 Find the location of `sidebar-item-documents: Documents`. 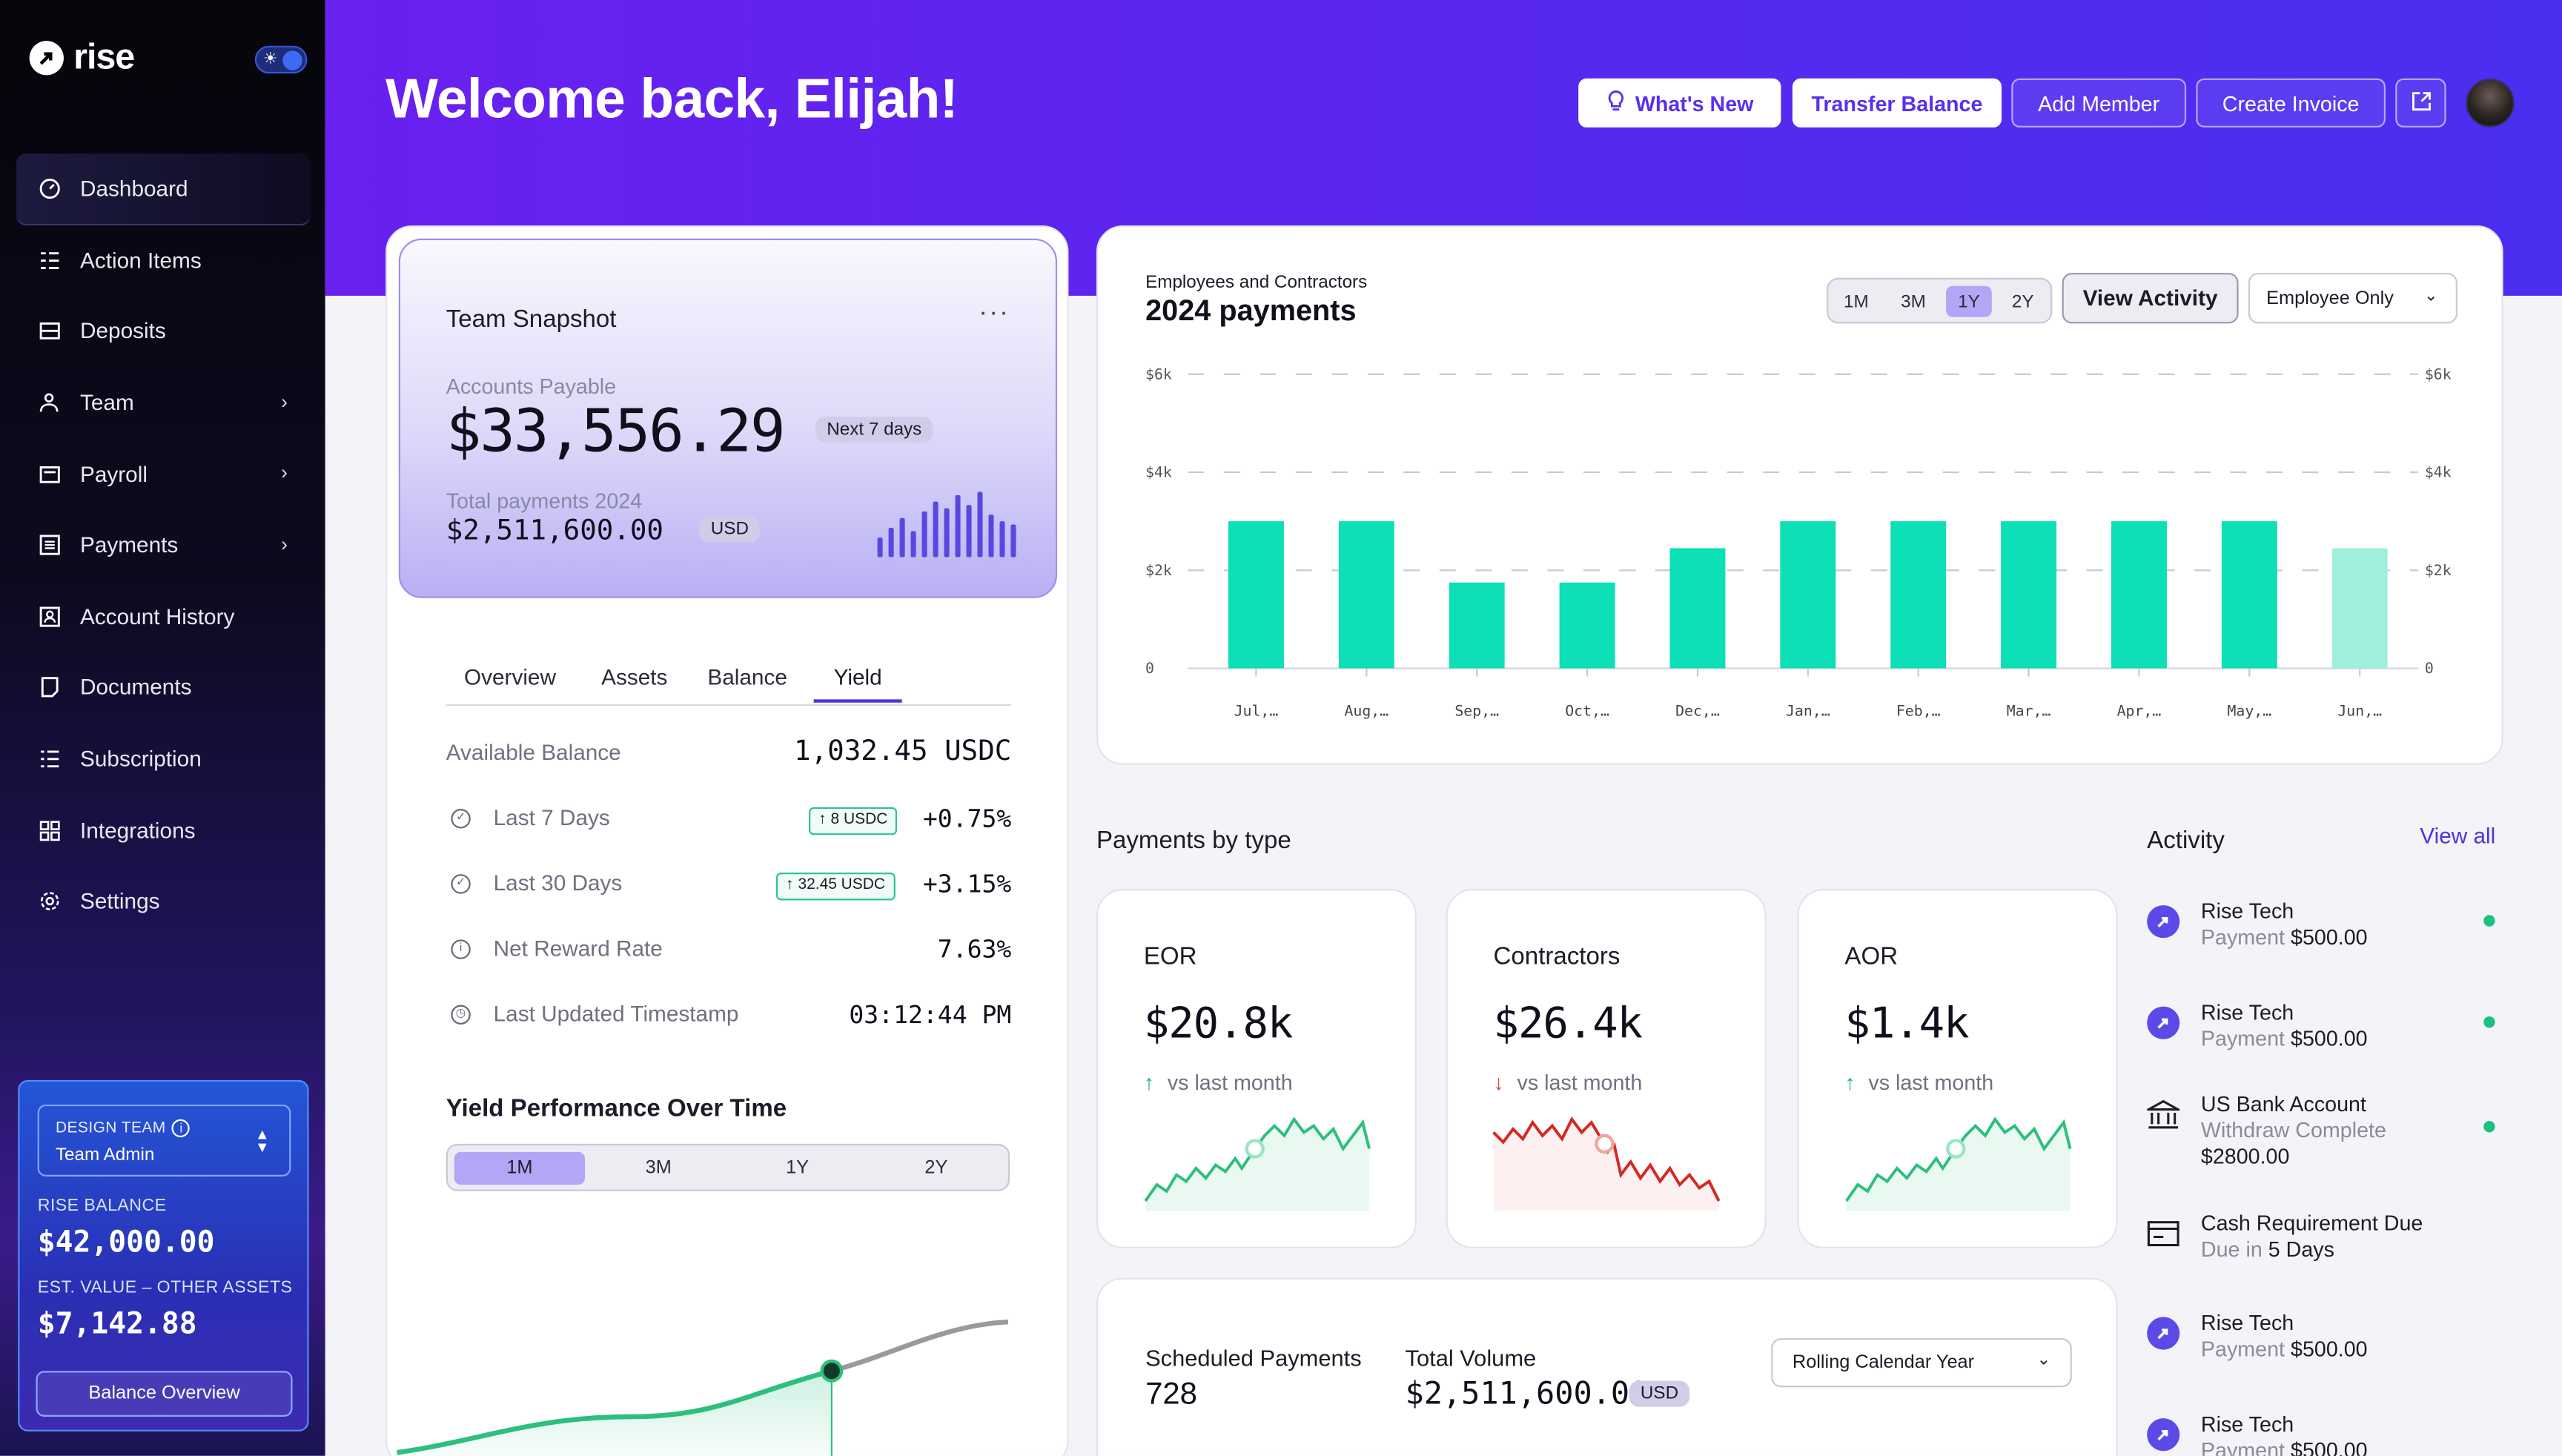

sidebar-item-documents: Documents is located at coordinates (163, 688).